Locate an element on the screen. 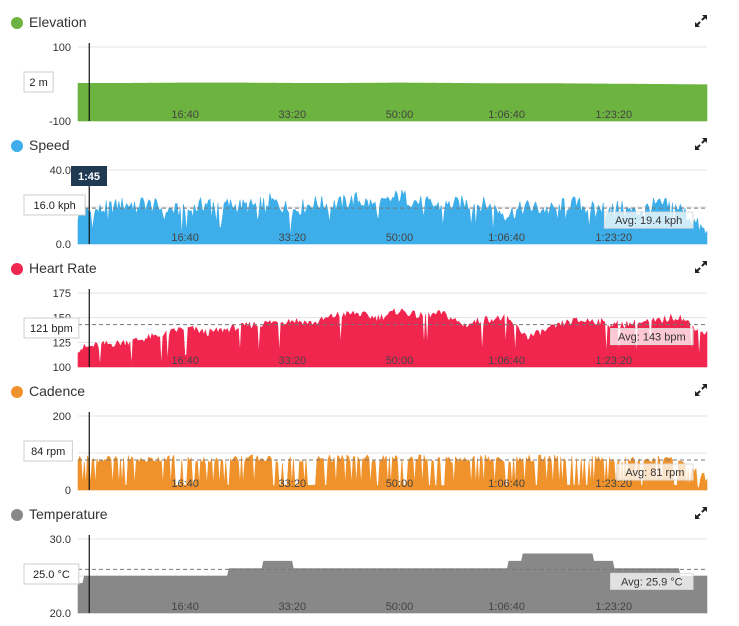 The image size is (739, 626). cursor-value-label: 16.0 kph is located at coordinates (54, 206).